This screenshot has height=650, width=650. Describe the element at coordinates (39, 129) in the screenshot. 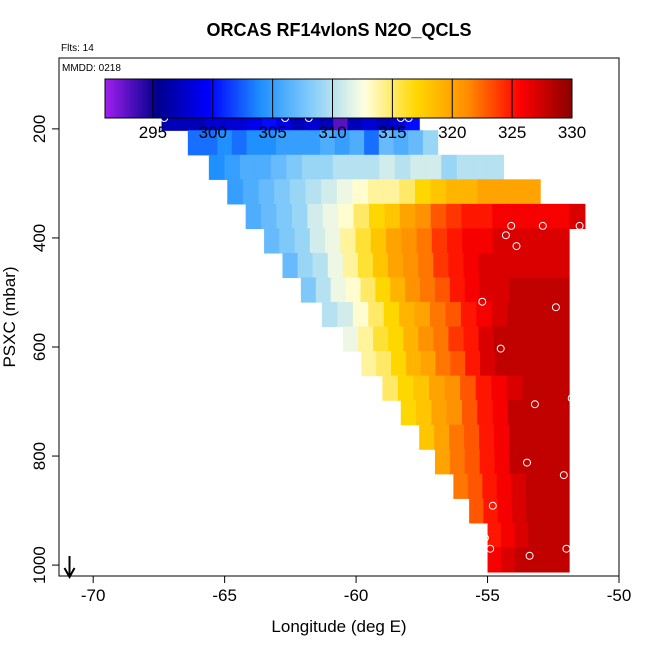

I see `y-tick-label: 200` at that location.